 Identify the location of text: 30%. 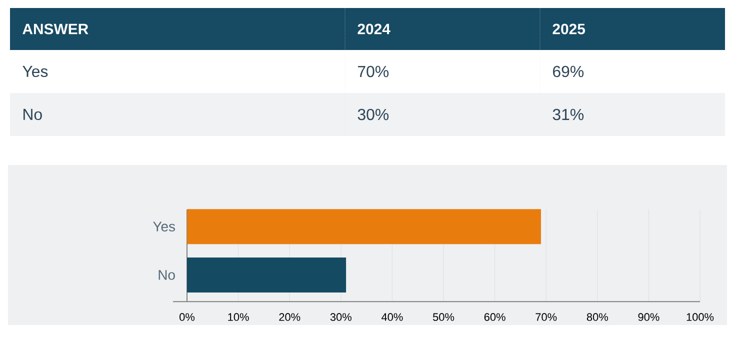
(373, 114).